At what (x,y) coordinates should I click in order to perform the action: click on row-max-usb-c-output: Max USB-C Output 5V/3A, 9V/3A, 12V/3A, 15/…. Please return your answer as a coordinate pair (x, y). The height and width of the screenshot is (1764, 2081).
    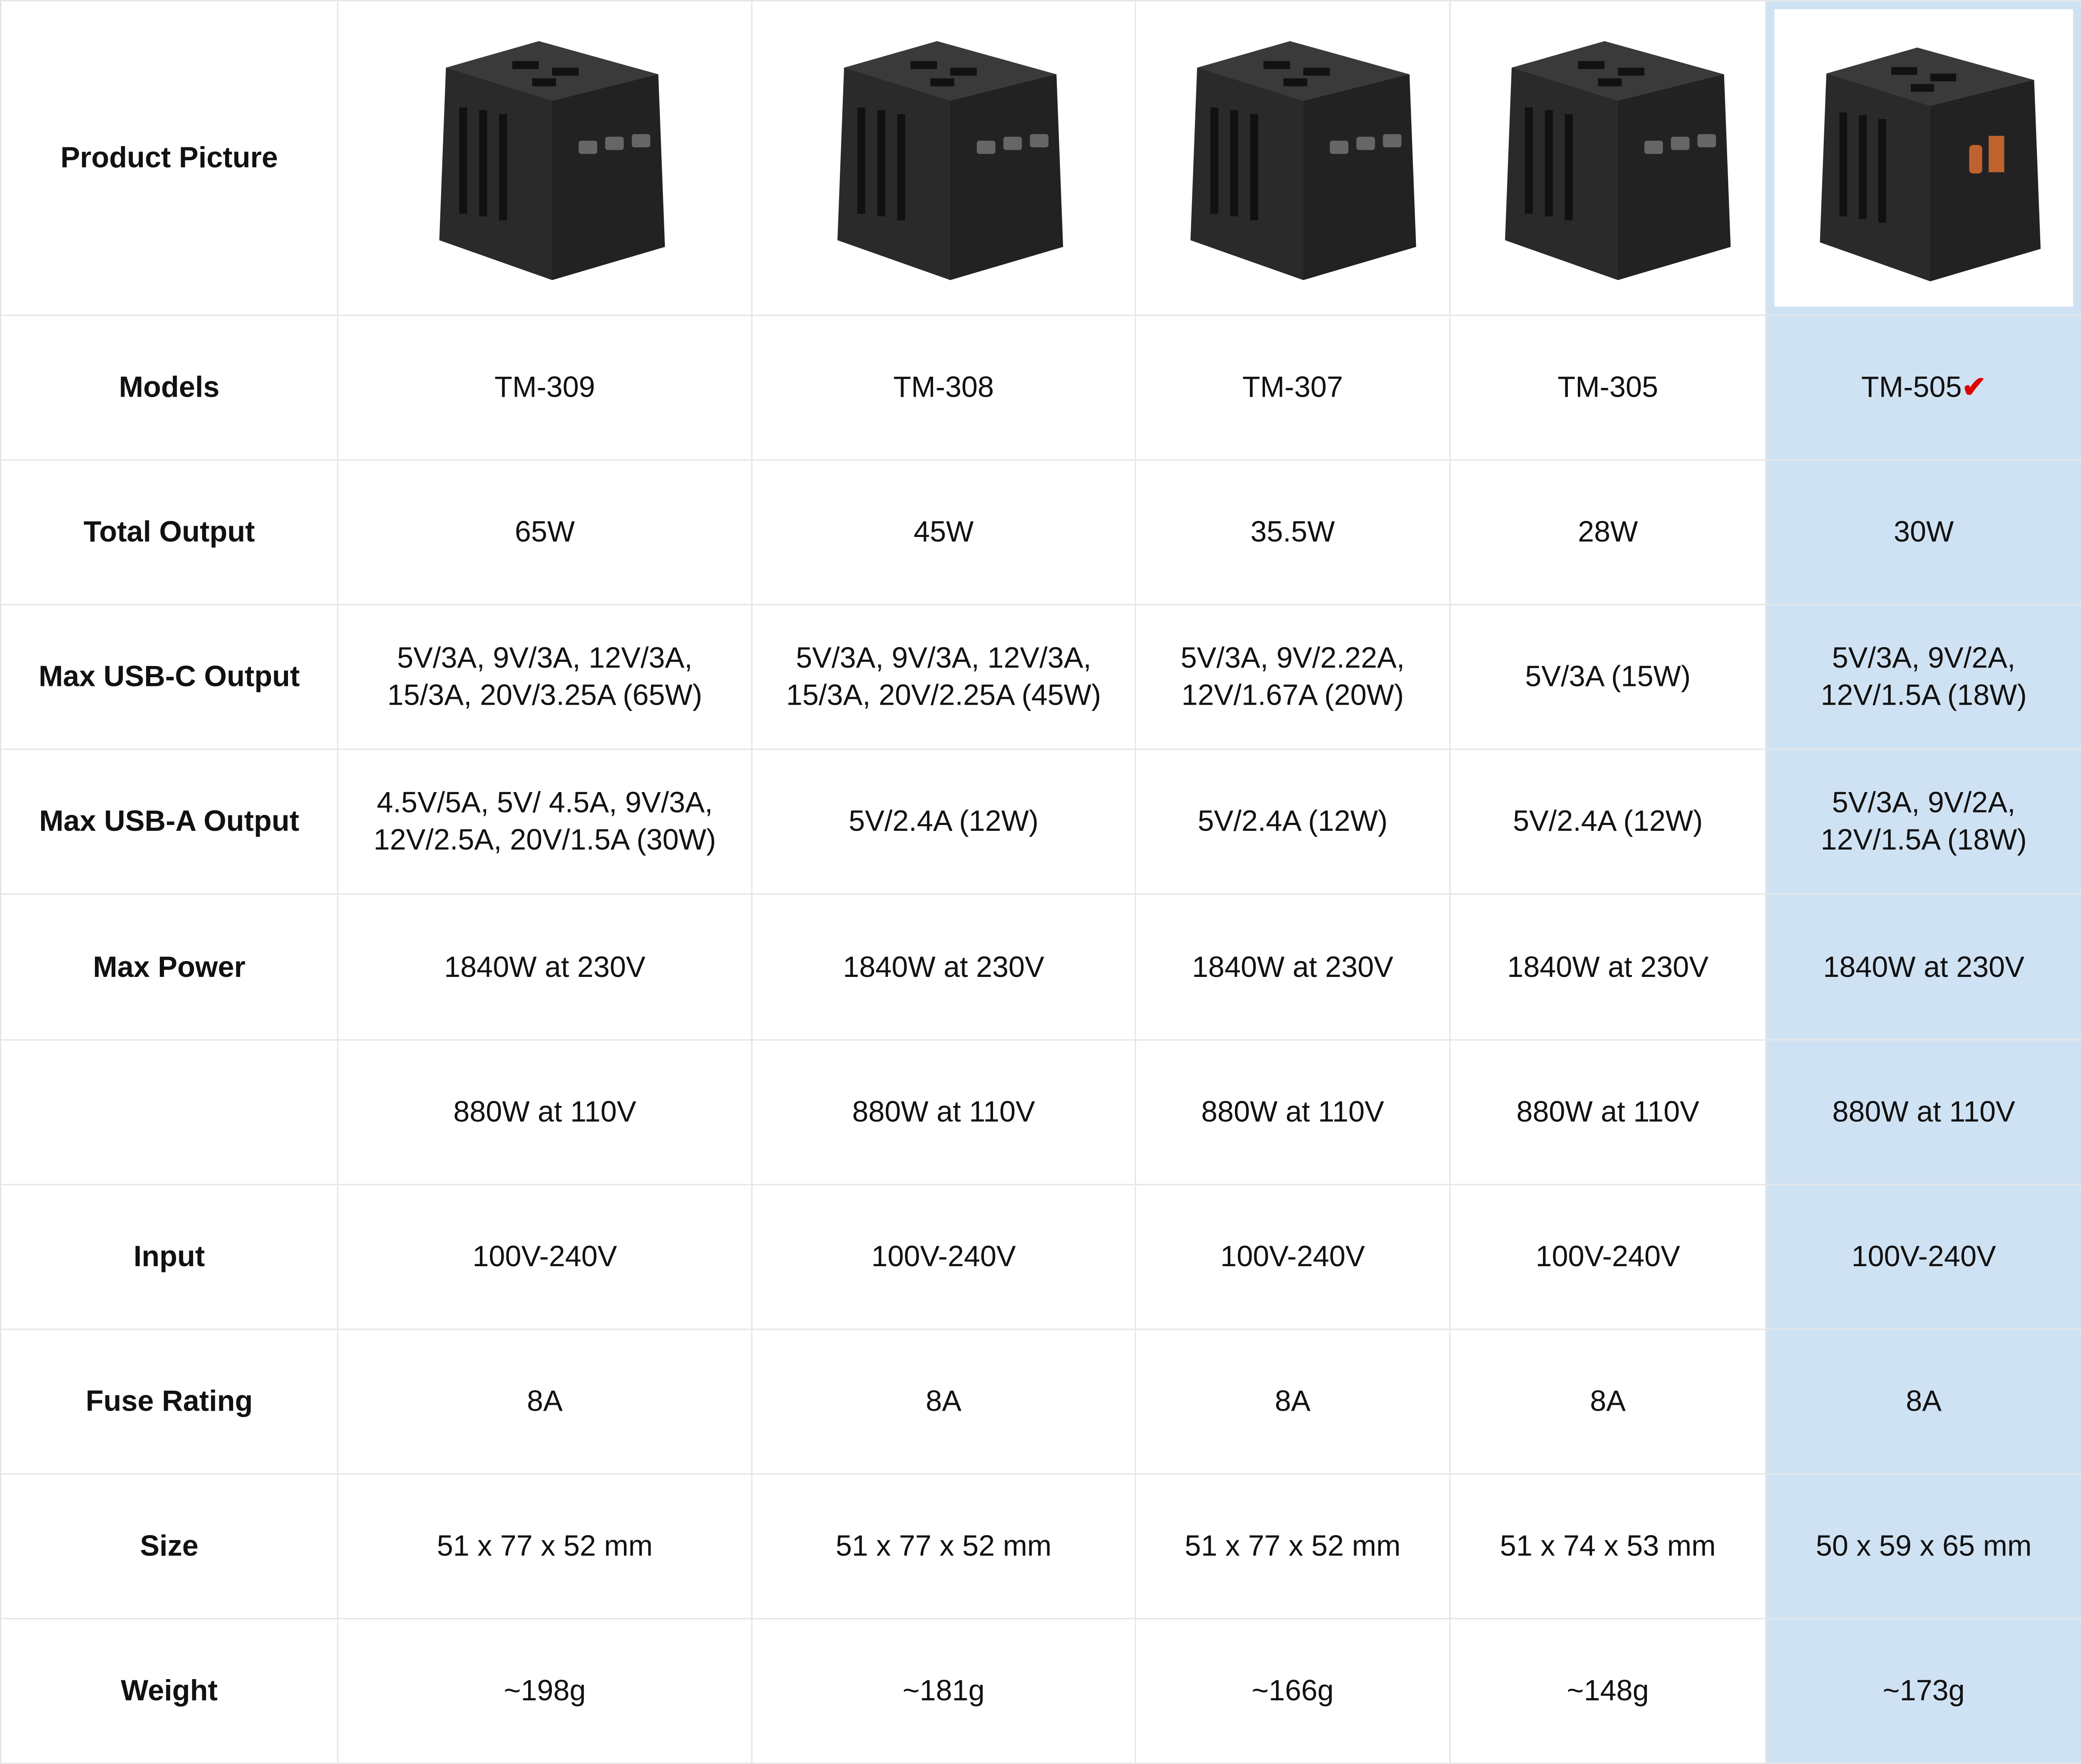
    Looking at the image, I should click on (1040, 677).